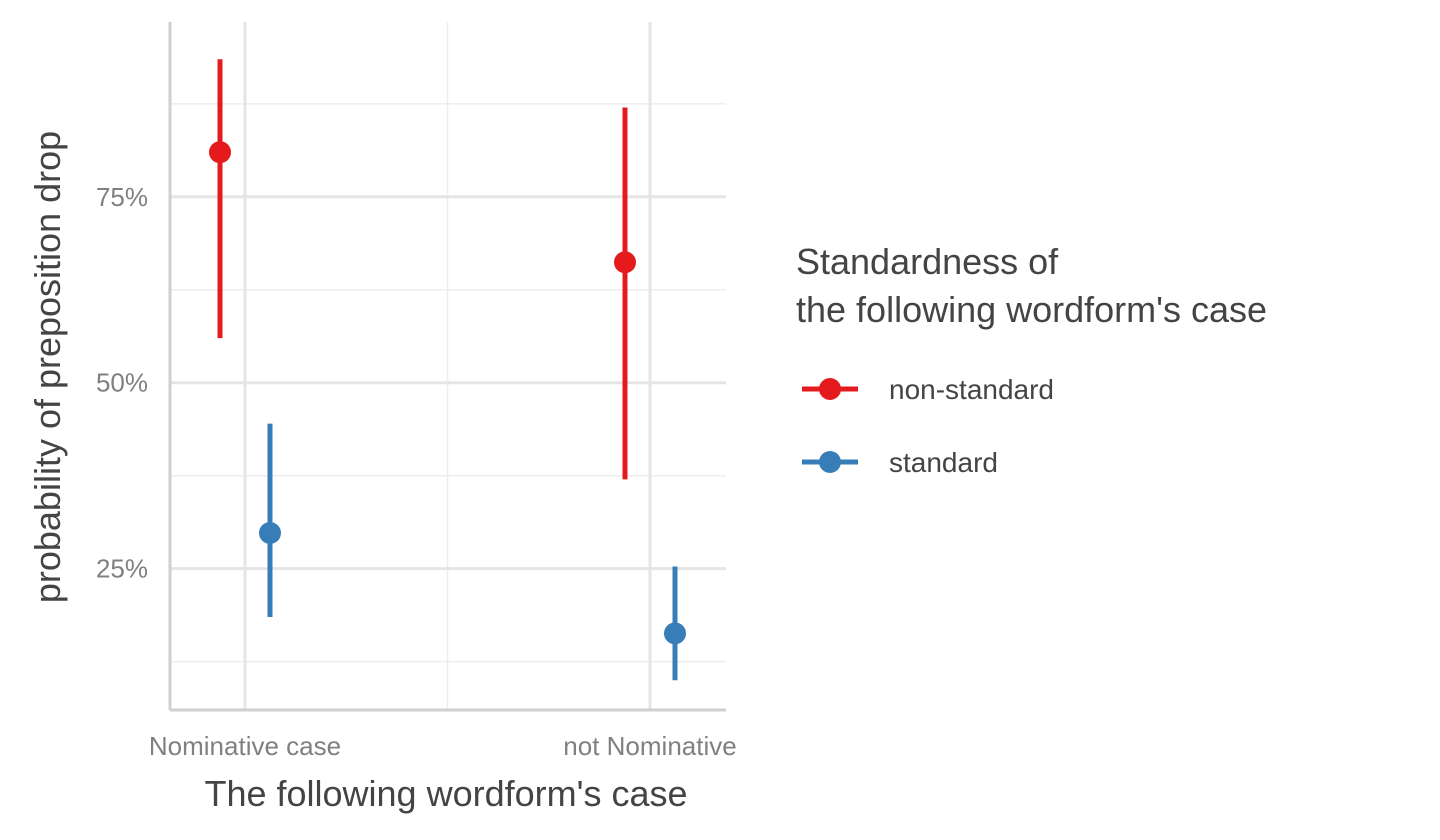 The width and height of the screenshot is (1440, 840). Describe the element at coordinates (47, 367) in the screenshot. I see `y-axis-title: probability of preposition drop` at that location.